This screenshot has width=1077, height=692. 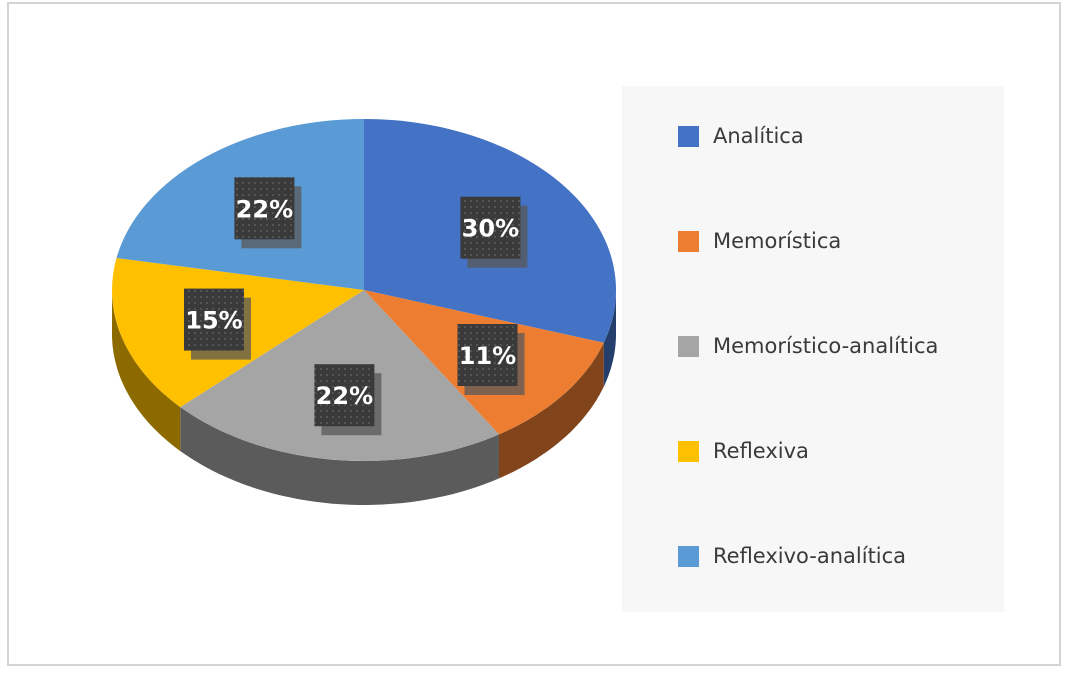 I want to click on data-label-text-analitica: 30%, so click(x=490, y=229).